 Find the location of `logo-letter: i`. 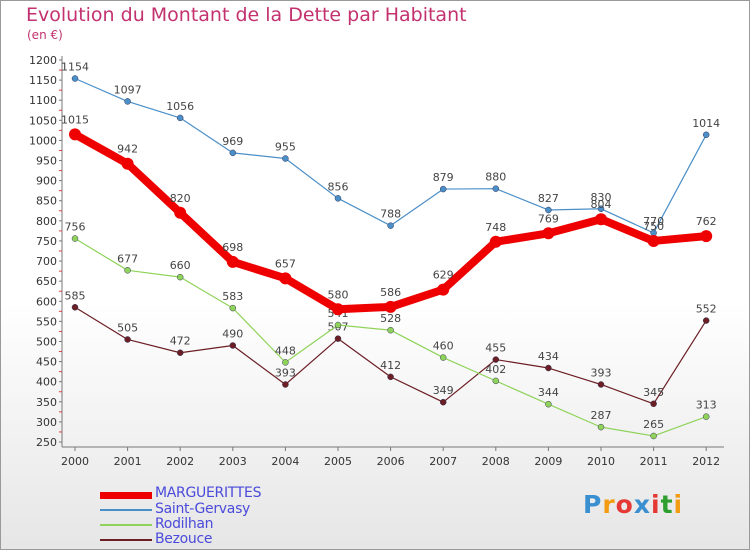

logo-letter: i is located at coordinates (656, 504).